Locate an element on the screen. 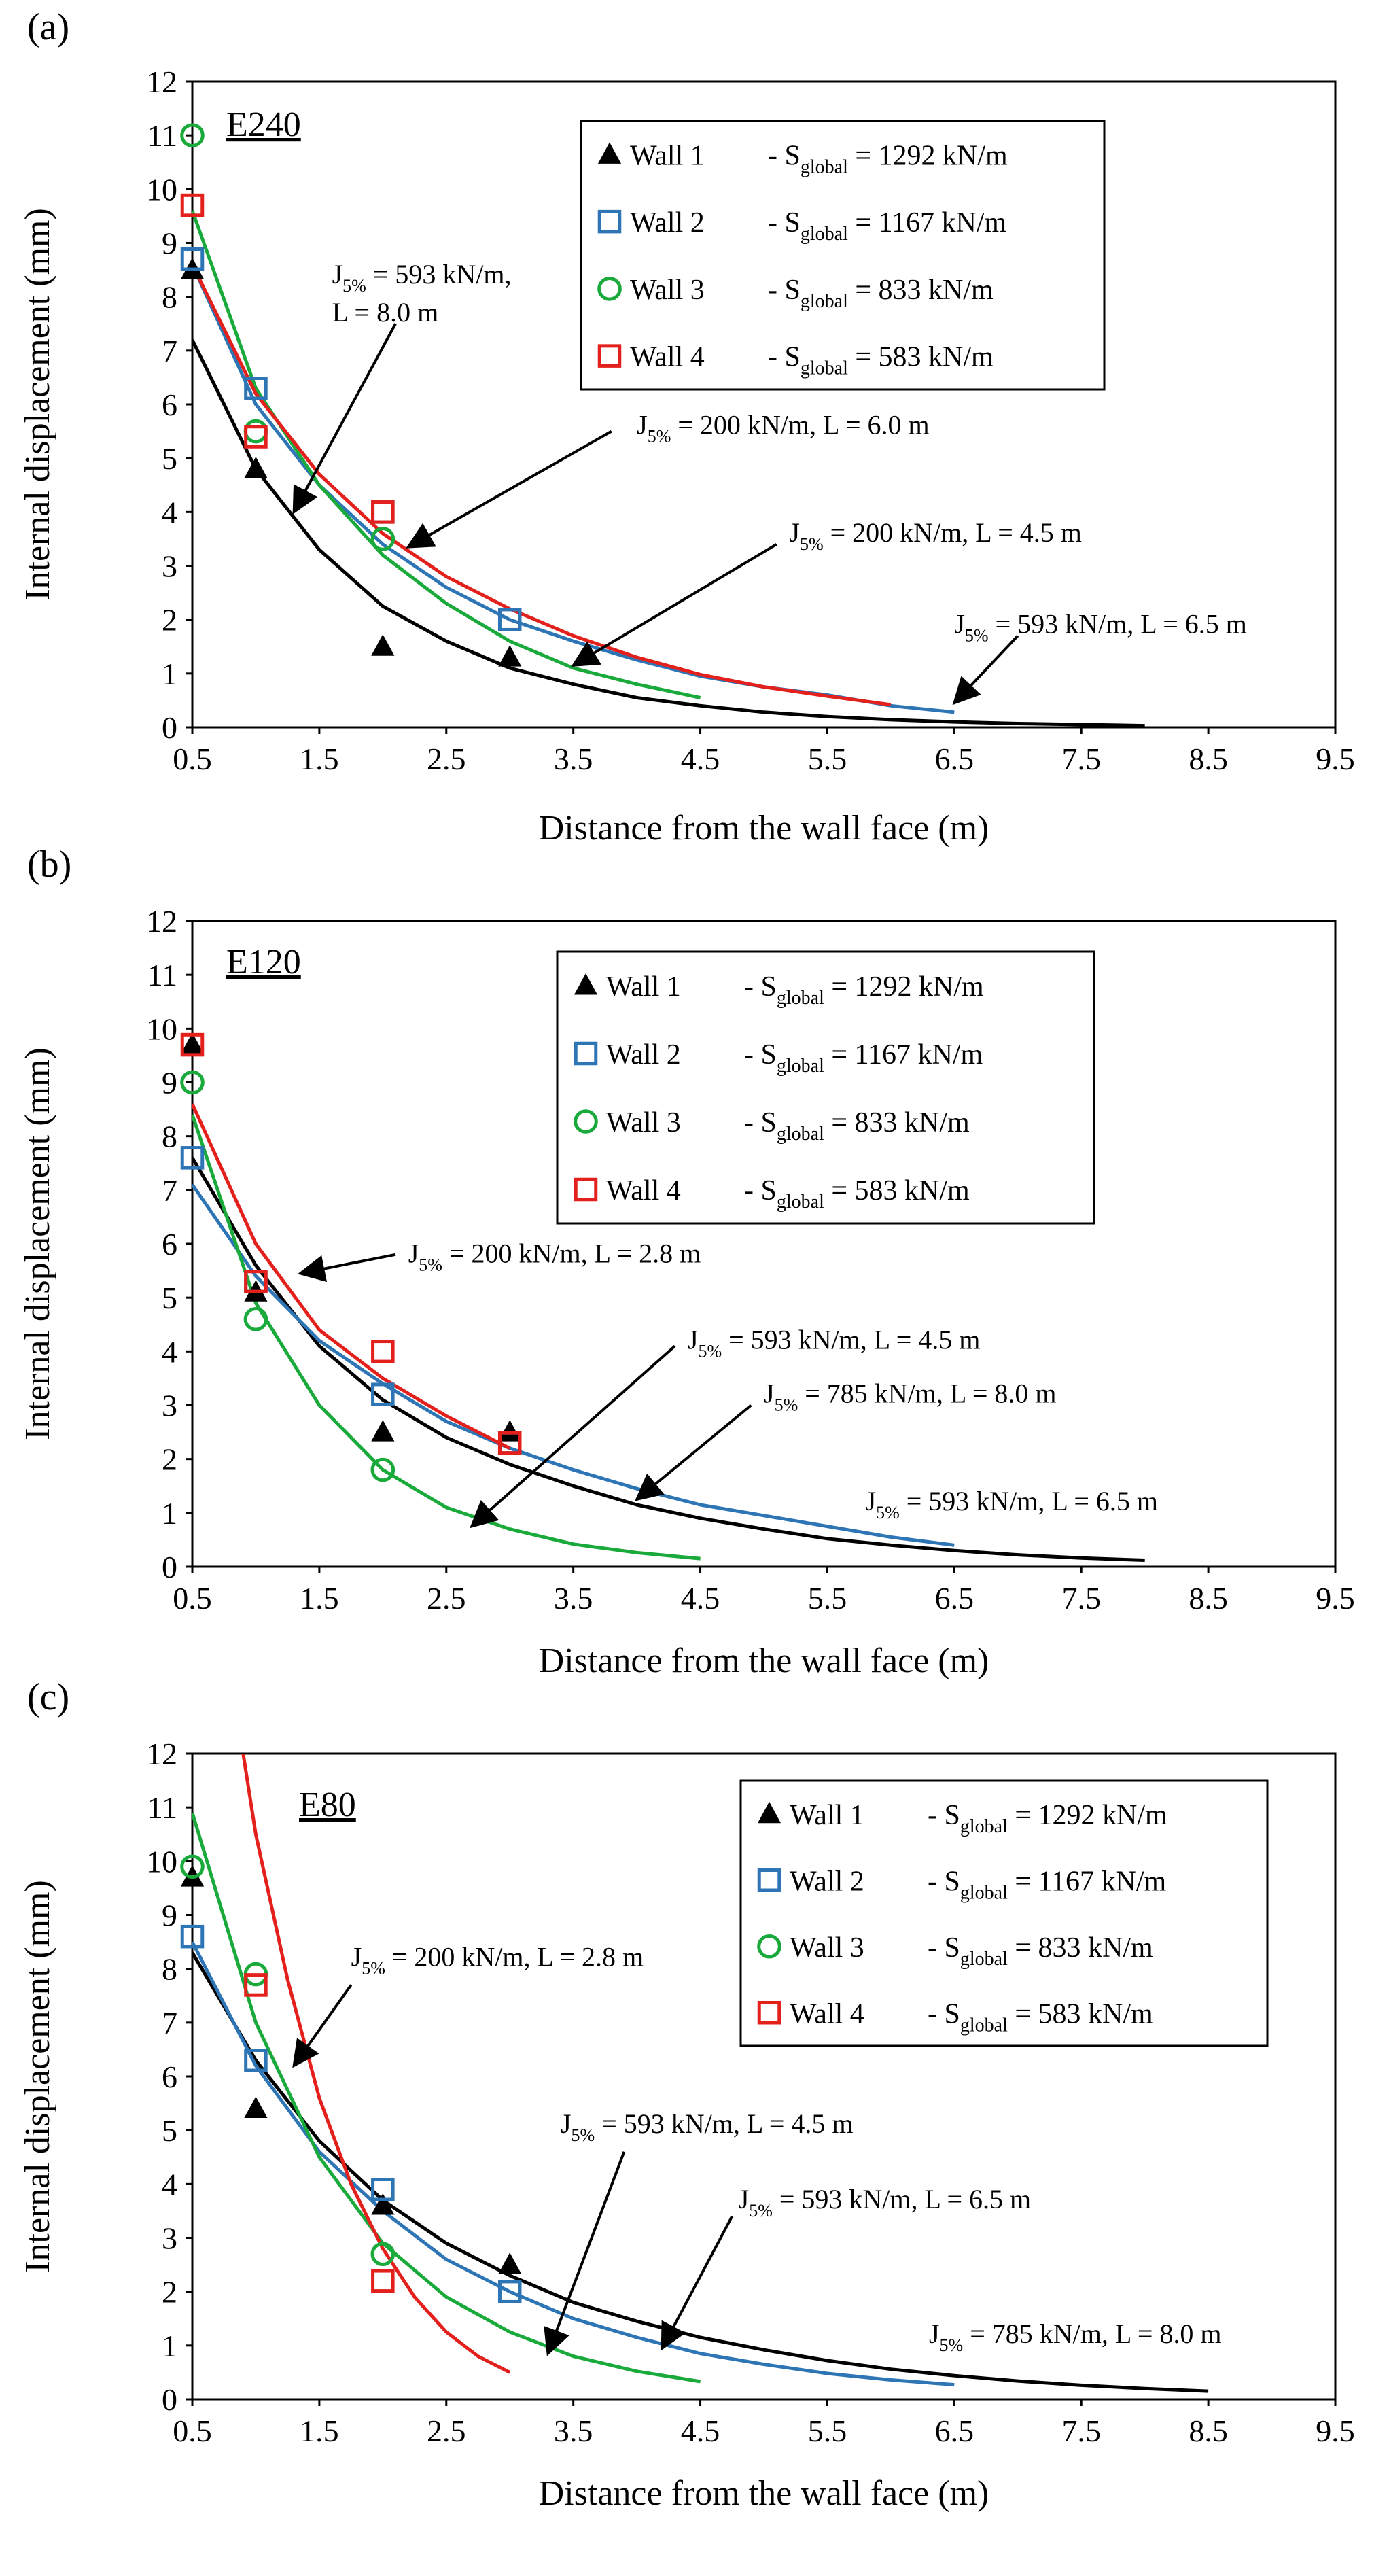 The height and width of the screenshot is (2576, 1389). y-tick-label: 11 is located at coordinates (162, 975).